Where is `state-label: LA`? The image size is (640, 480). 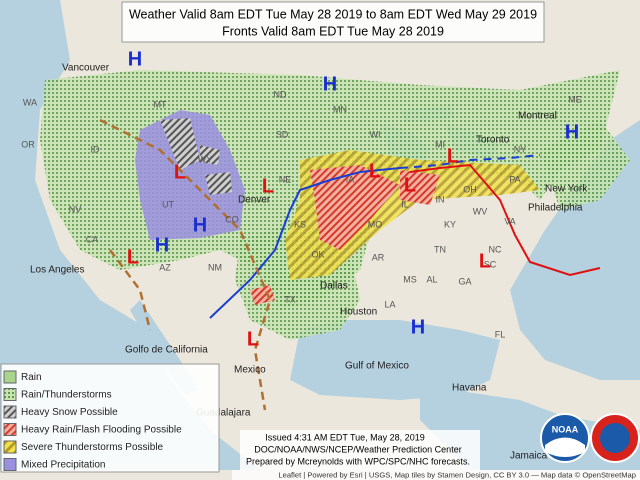 state-label: LA is located at coordinates (389, 304).